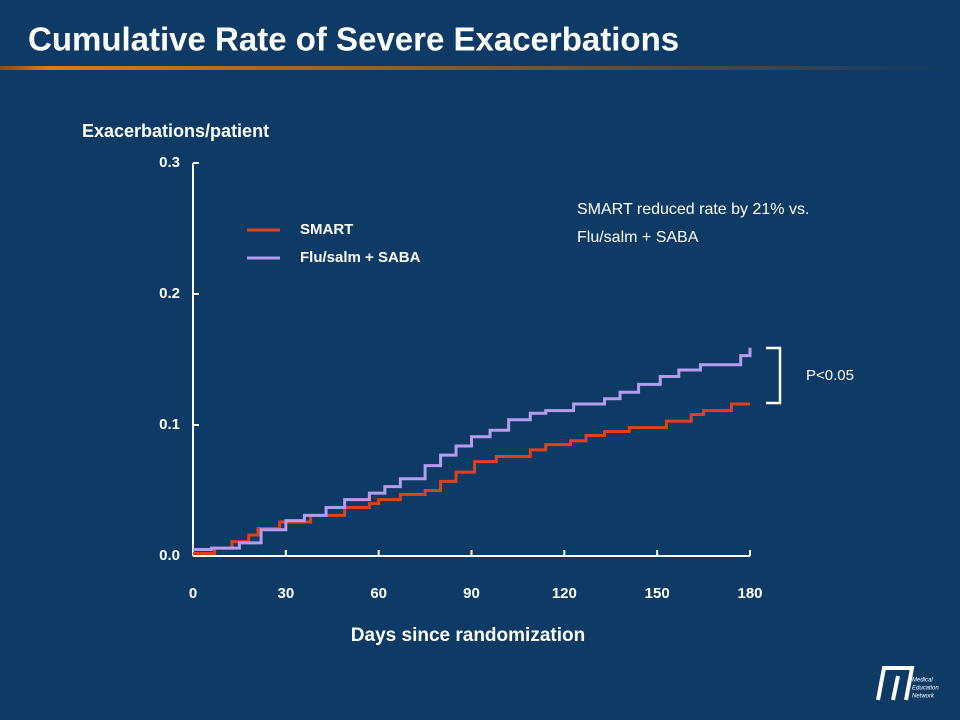 This screenshot has width=960, height=720. I want to click on y-tick-label: 0.3, so click(169, 162).